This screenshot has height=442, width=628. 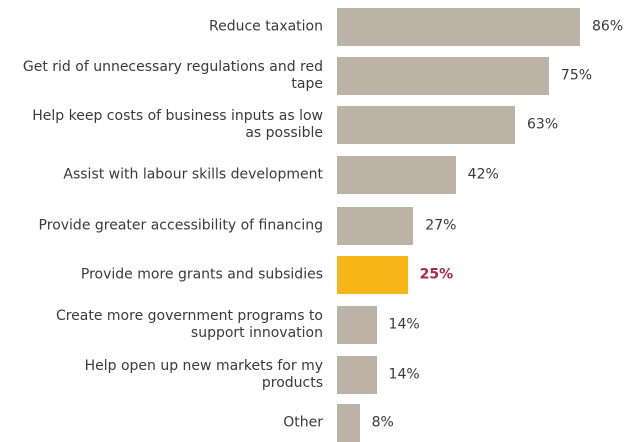 I want to click on data-label: 42%, so click(x=483, y=174).